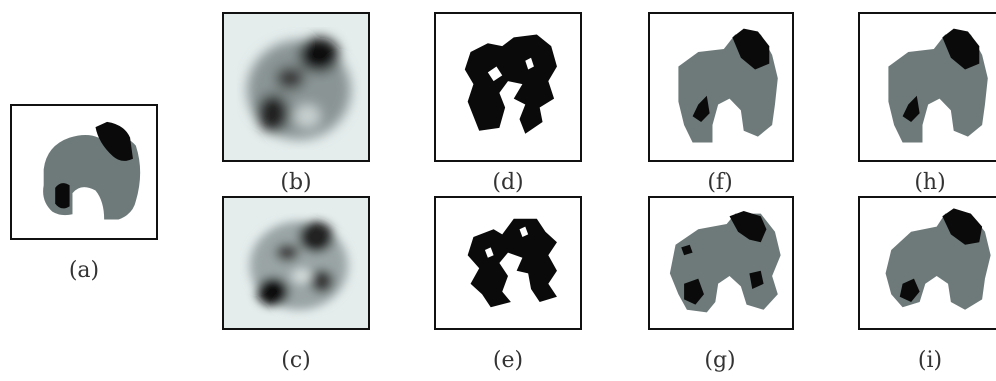  What do you see at coordinates (508, 182) in the screenshot?
I see `caption-d: (d)` at bounding box center [508, 182].